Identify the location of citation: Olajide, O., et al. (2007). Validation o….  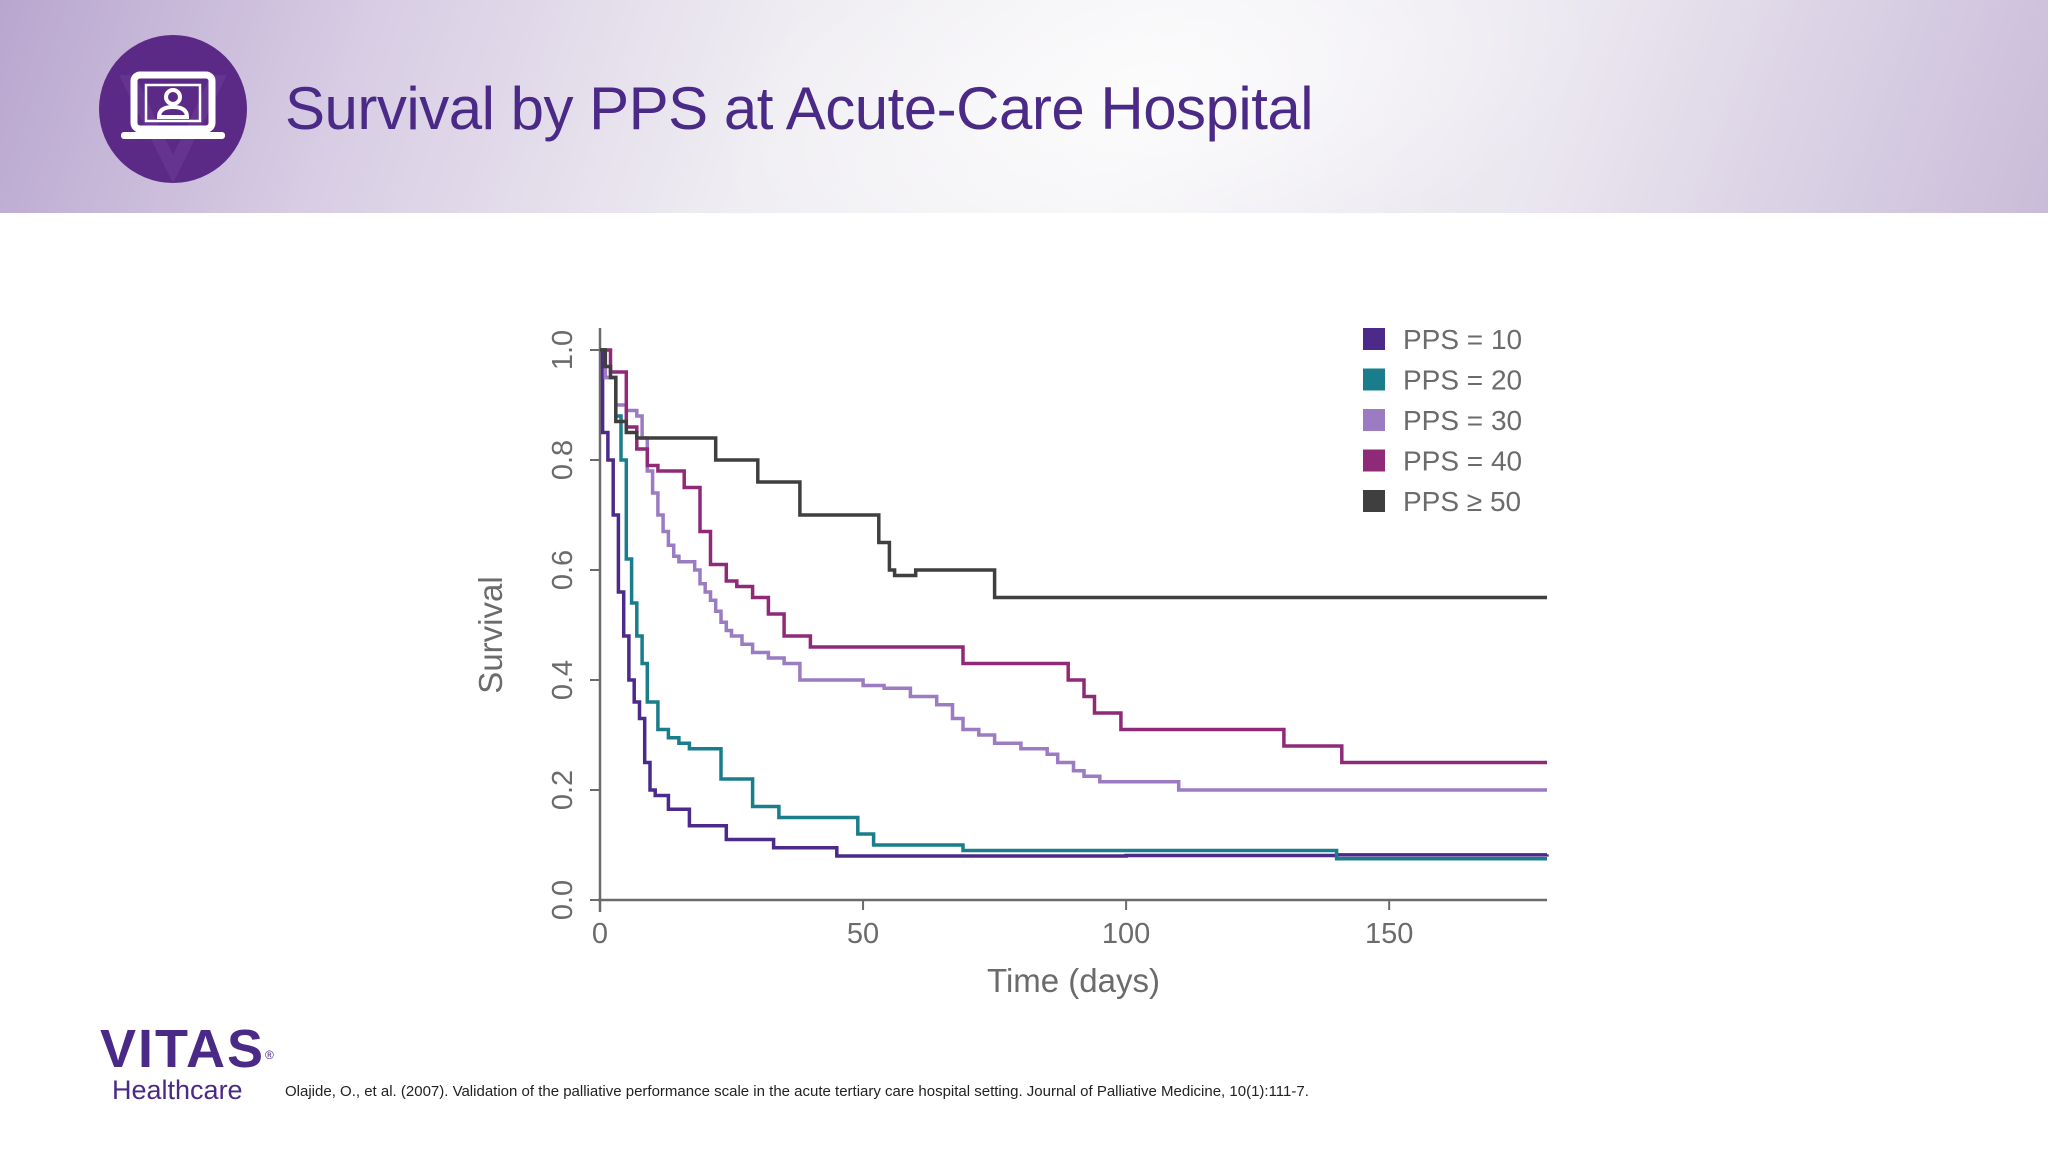
(797, 1091).